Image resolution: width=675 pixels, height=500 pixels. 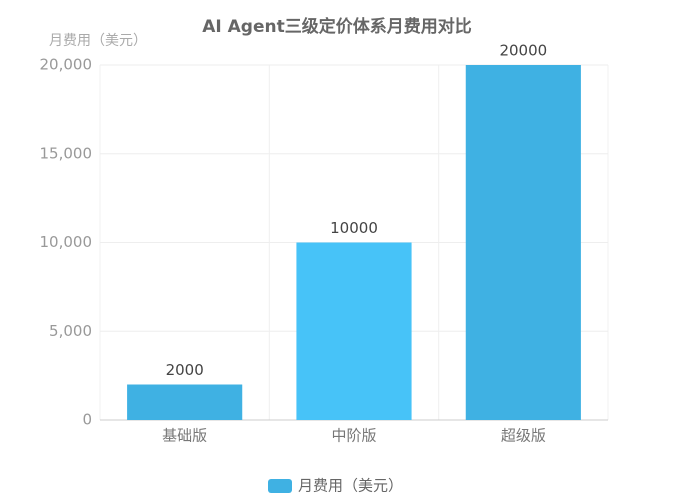 What do you see at coordinates (523, 436) in the screenshot?
I see `x-tick-label: 超级版` at bounding box center [523, 436].